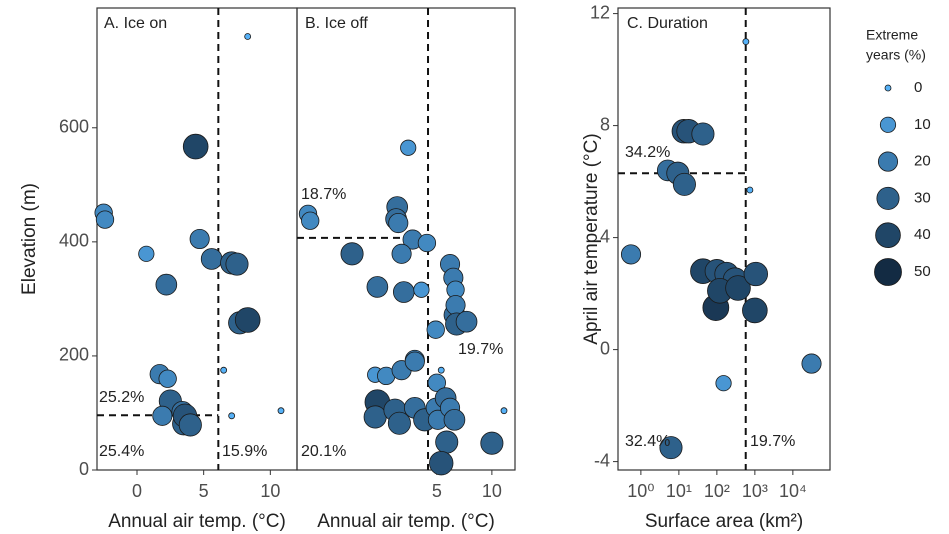 Image resolution: width=949 pixels, height=534 pixels. I want to click on x-tick-label: 10⁴, so click(793, 491).